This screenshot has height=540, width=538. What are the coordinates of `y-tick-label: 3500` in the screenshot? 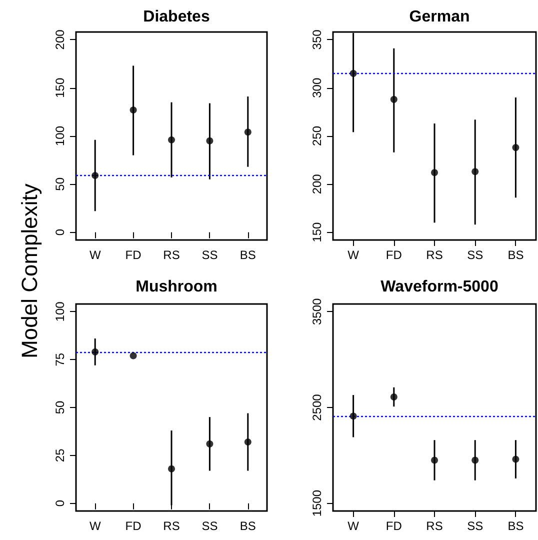 It's located at (317, 312).